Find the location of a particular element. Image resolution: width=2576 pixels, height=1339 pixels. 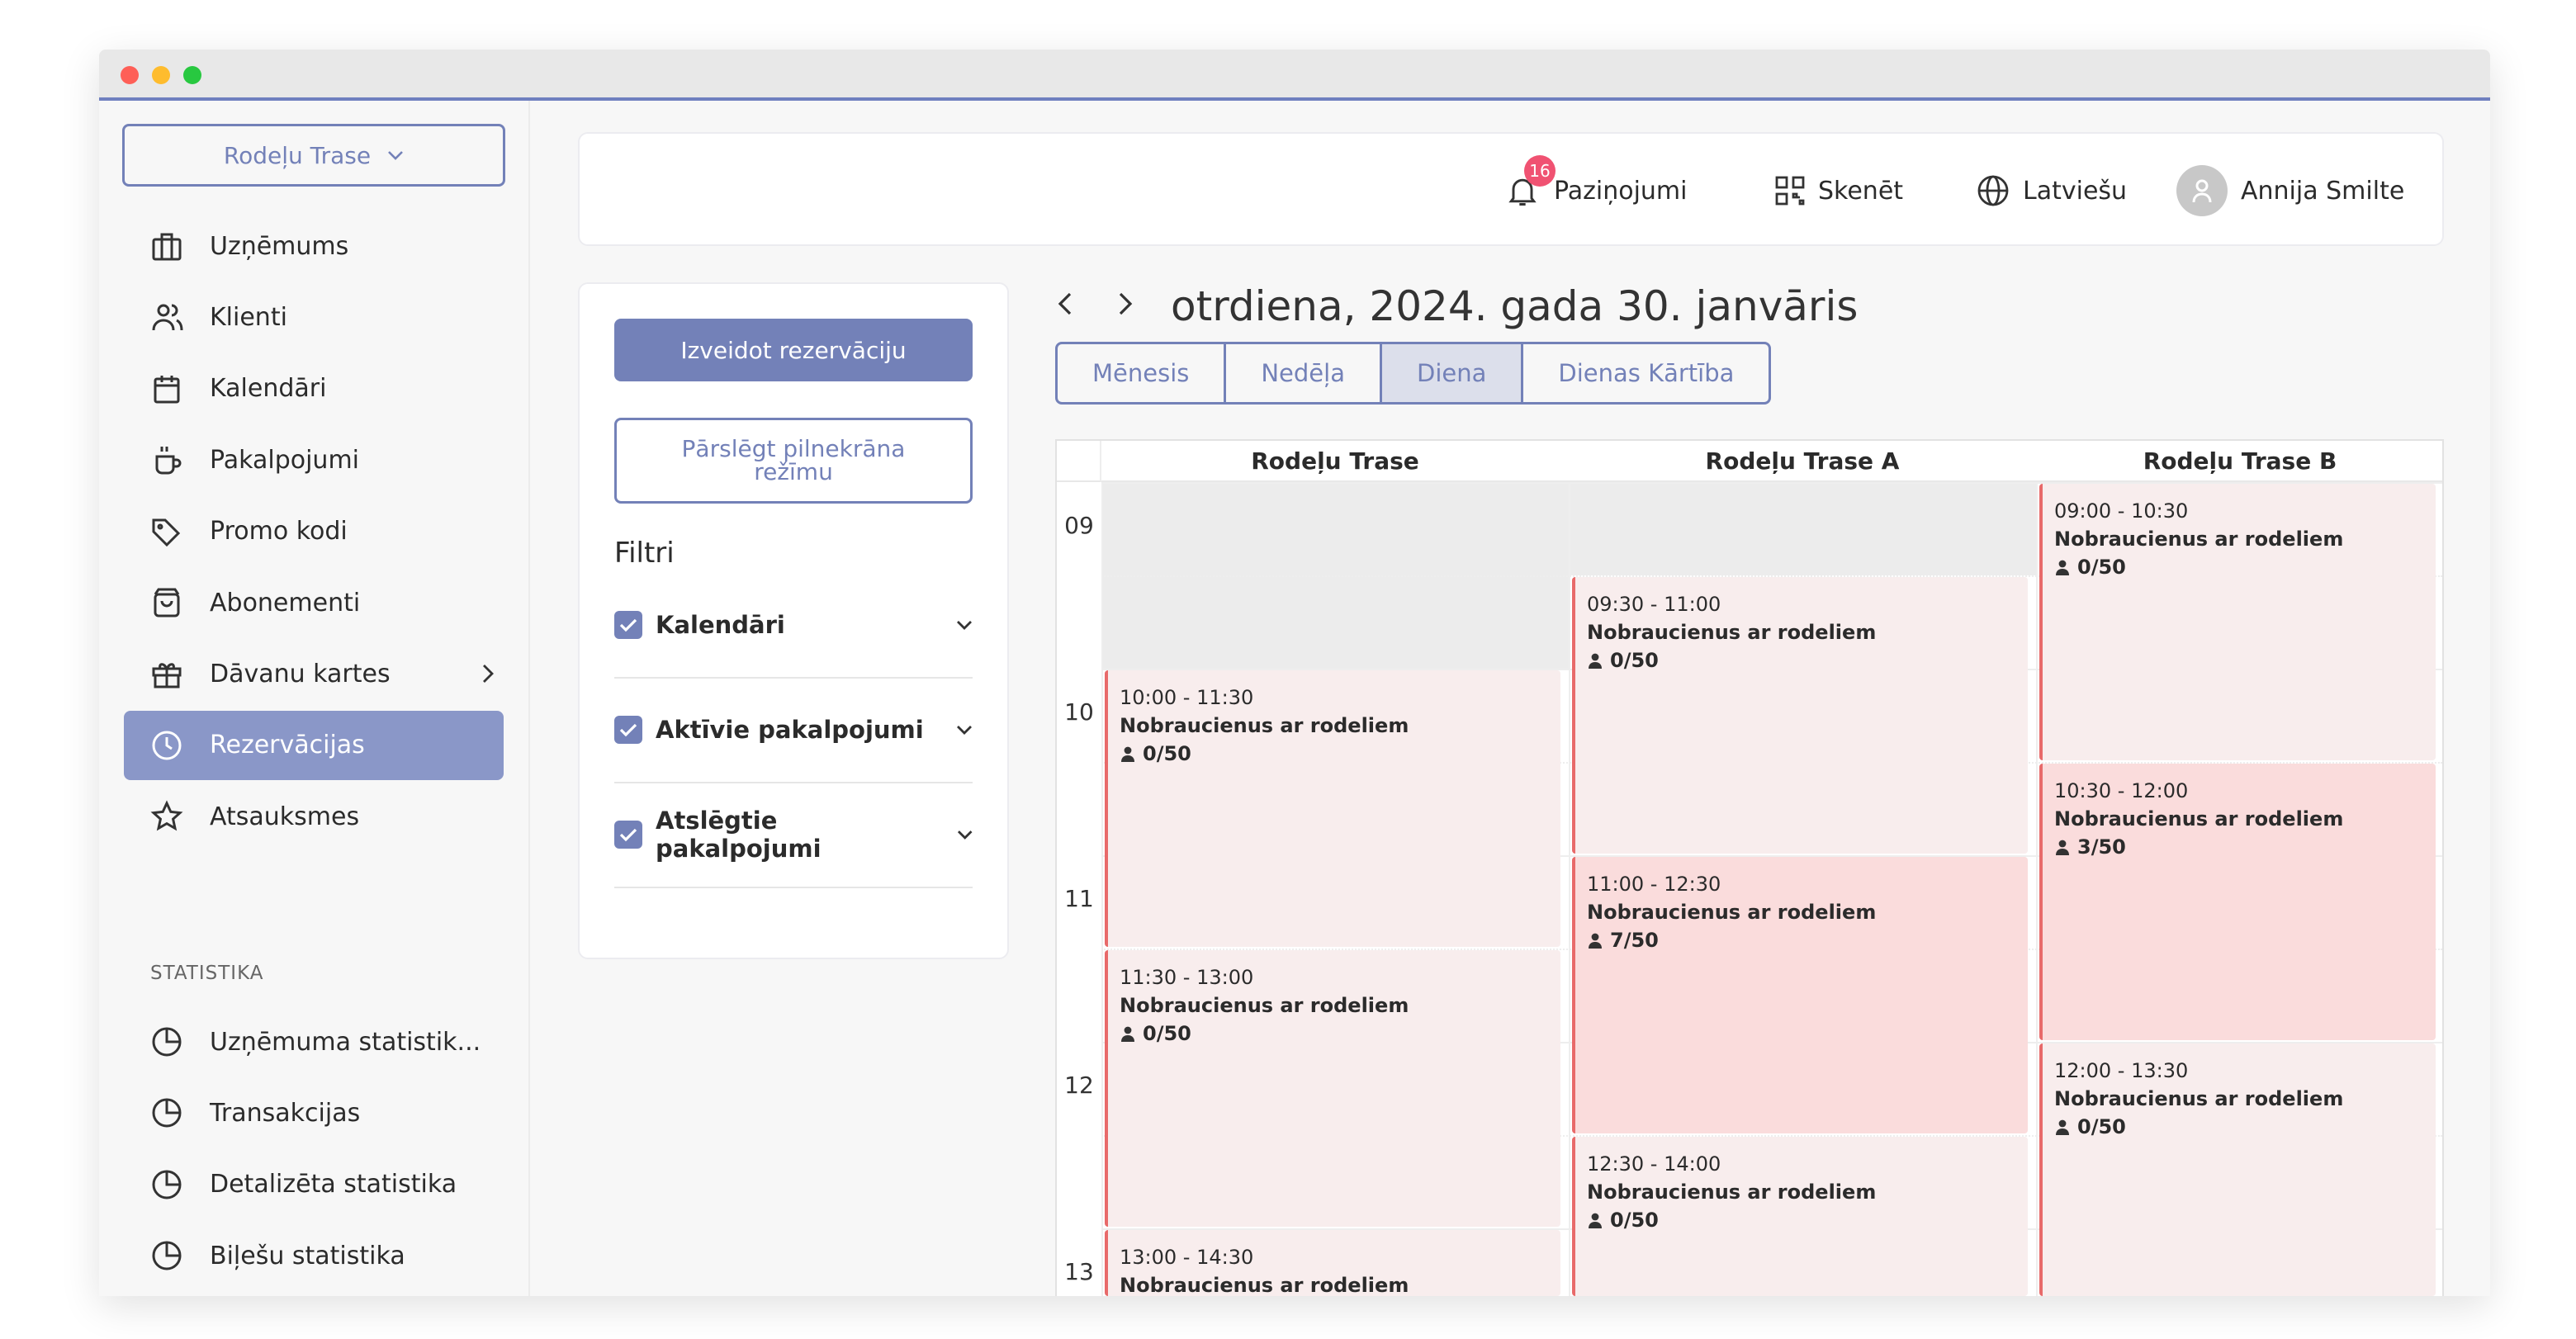

notification-count-badge: 16 is located at coordinates (1540, 171).